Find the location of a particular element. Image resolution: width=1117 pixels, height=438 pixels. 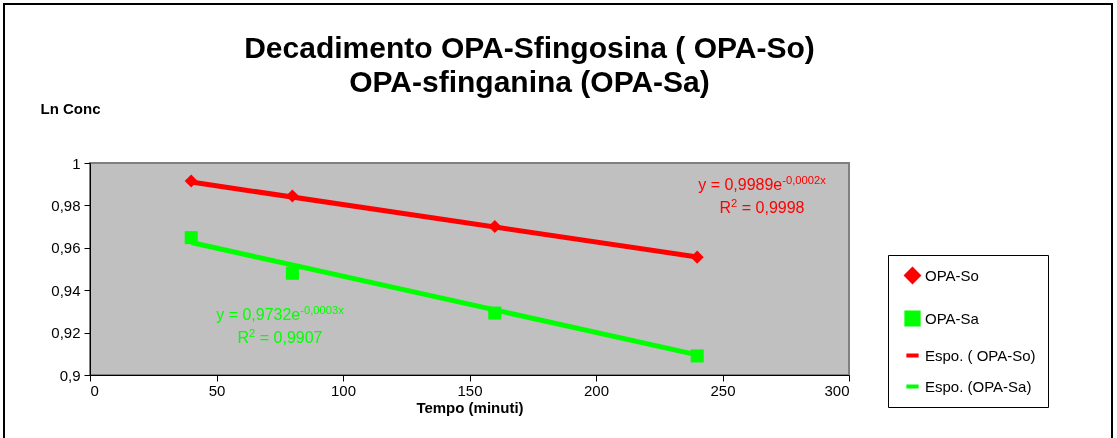

legend-label: OPA-So is located at coordinates (952, 275).